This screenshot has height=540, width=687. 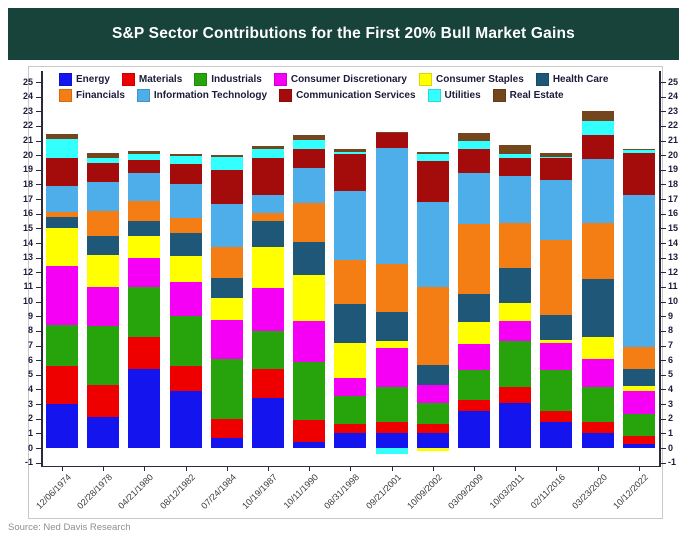 What do you see at coordinates (348, 79) in the screenshot?
I see `legend-label: Consumer Discretionary` at bounding box center [348, 79].